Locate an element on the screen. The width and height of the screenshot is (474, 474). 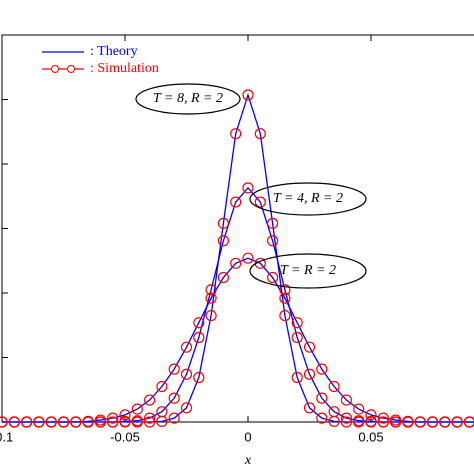
annotation: T = R = 2 is located at coordinates (308, 270).